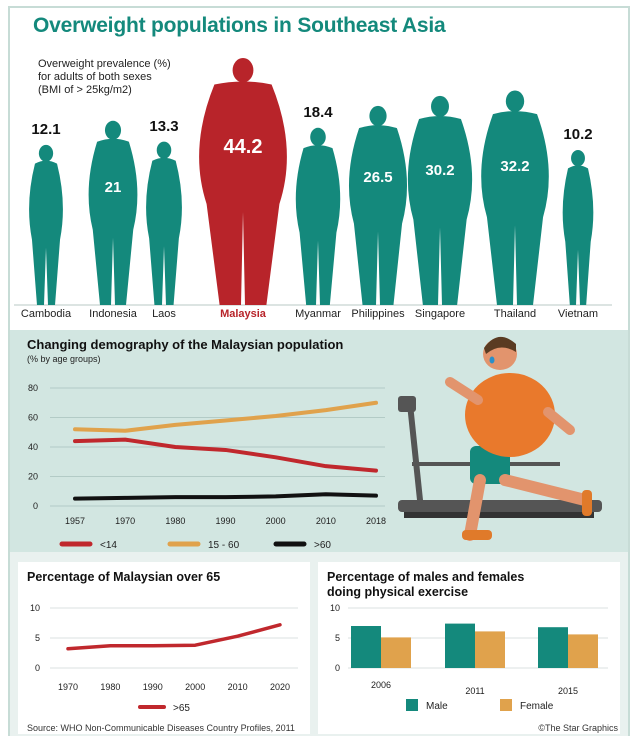 The height and width of the screenshot is (743, 640). Describe the element at coordinates (500, 506) in the screenshot. I see `treadmill-belt` at that location.